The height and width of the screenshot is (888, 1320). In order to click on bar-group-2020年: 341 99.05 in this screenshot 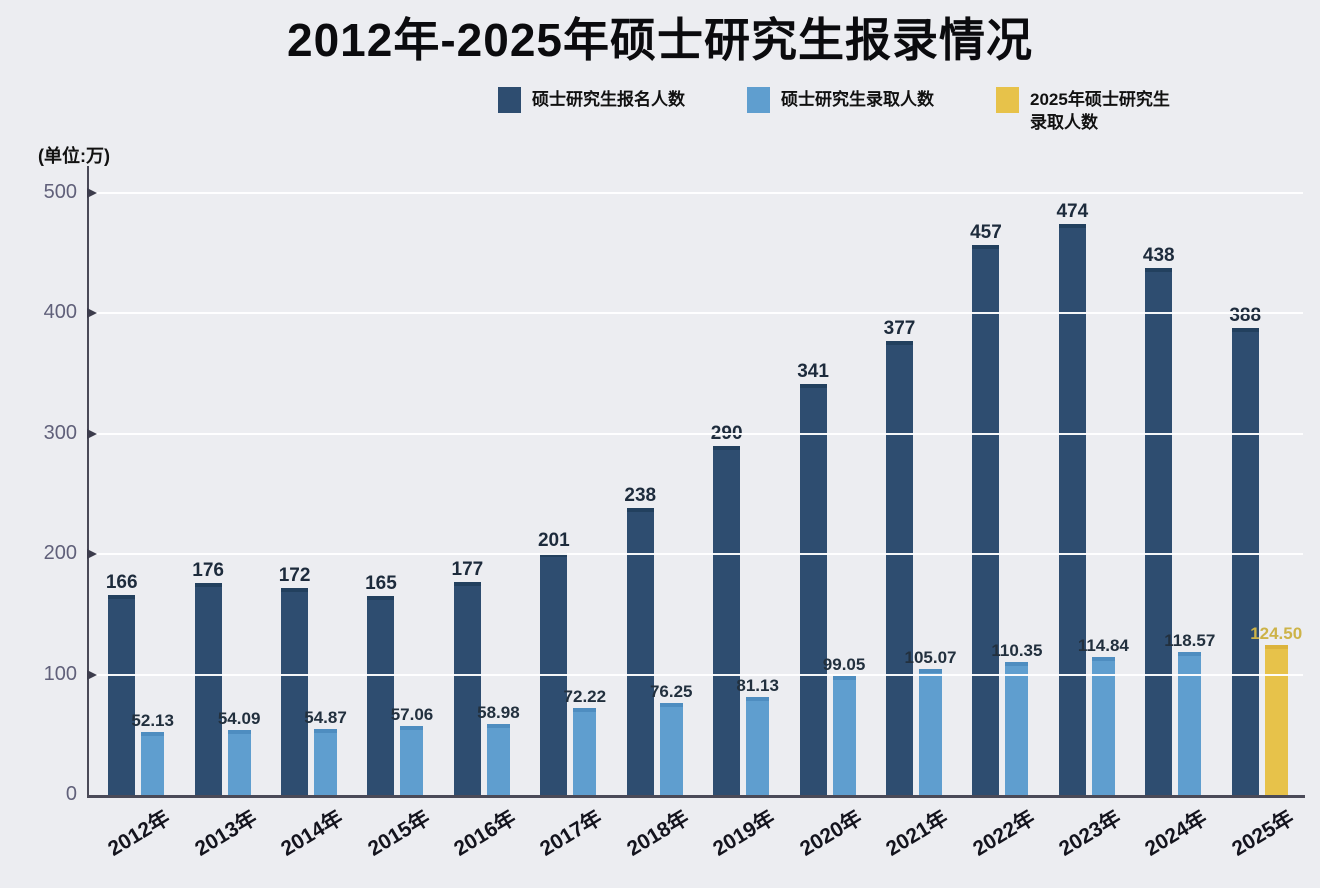, I will do `click(827, 494)`.